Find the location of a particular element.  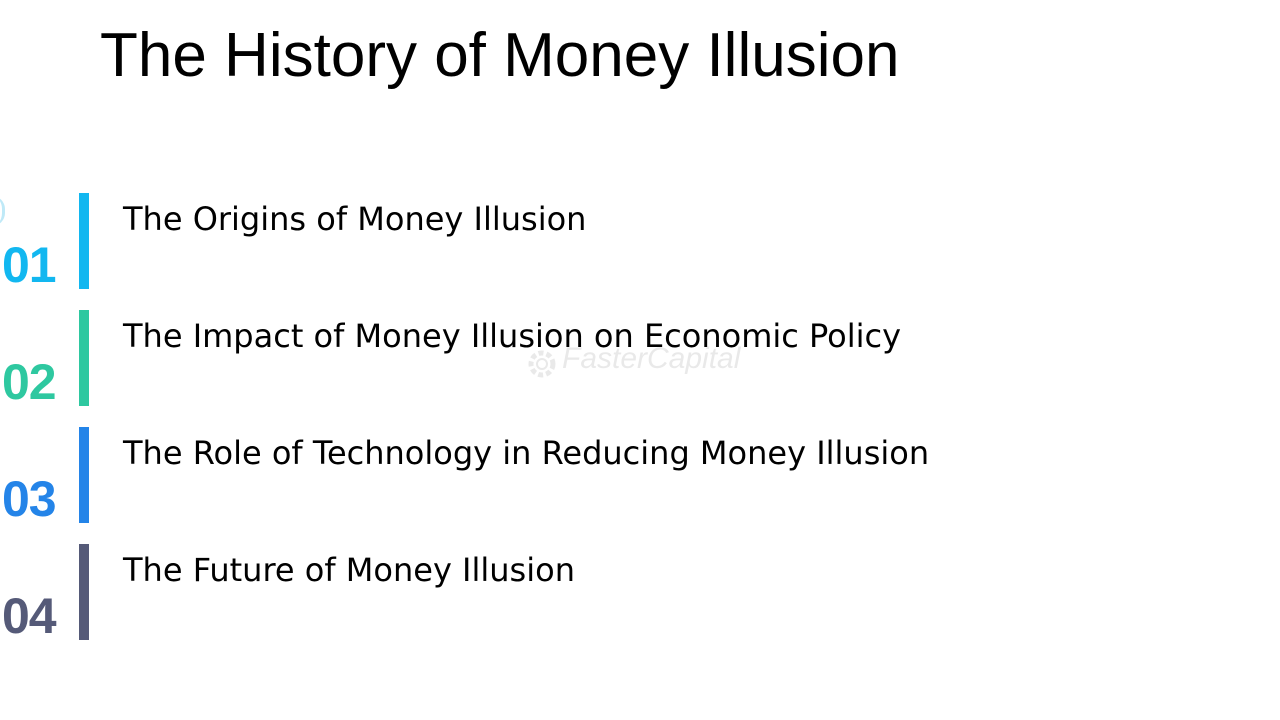

item-number-4: 04 is located at coordinates (29, 616).